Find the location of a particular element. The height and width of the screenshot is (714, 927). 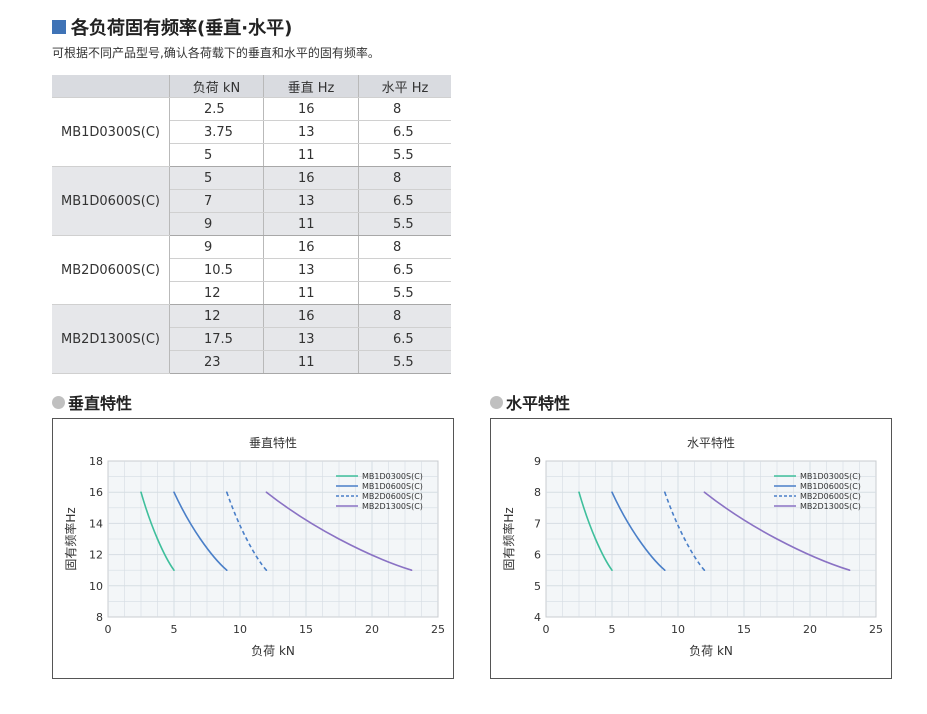

header-load: 负荷 kN is located at coordinates (216, 86).